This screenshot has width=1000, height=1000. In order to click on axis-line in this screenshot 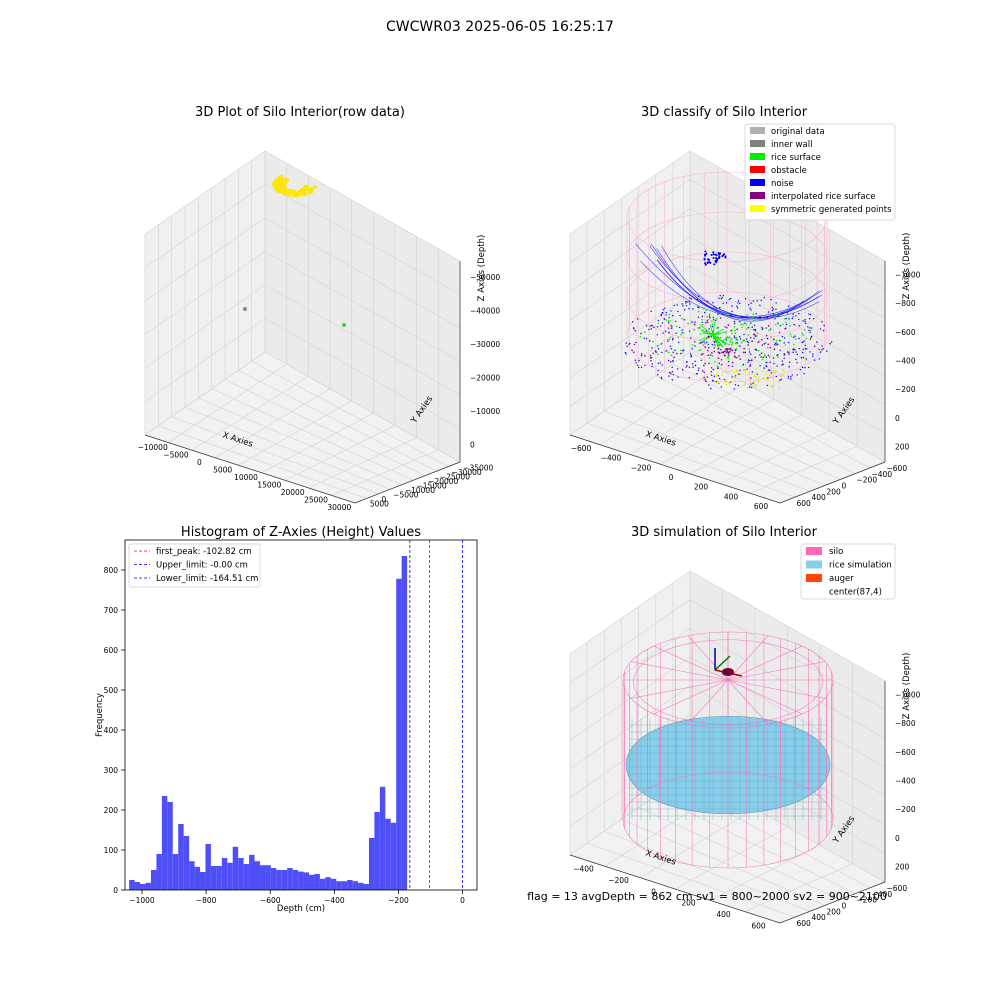, I will do `click(727, 889)`.